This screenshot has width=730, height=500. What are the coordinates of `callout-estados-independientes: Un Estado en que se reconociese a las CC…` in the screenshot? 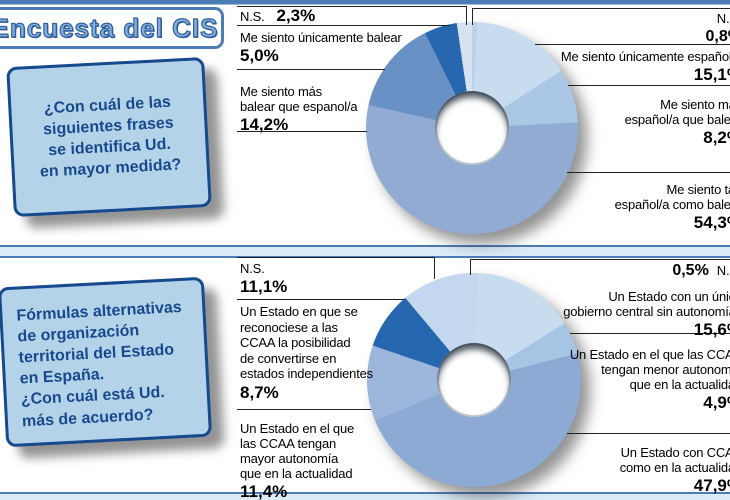 It's located at (306, 352).